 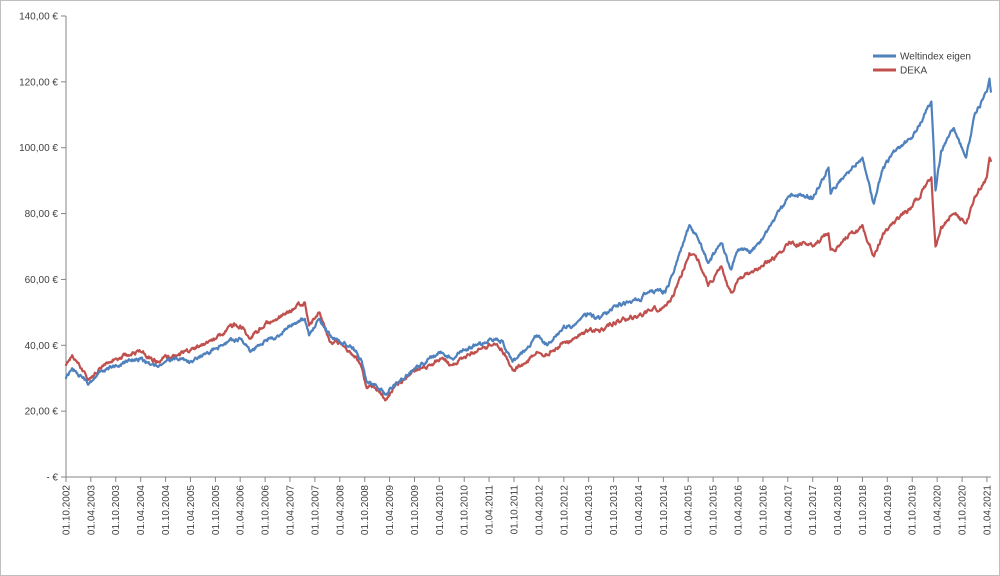 I want to click on legend-label-deka: DEKA, so click(x=914, y=71).